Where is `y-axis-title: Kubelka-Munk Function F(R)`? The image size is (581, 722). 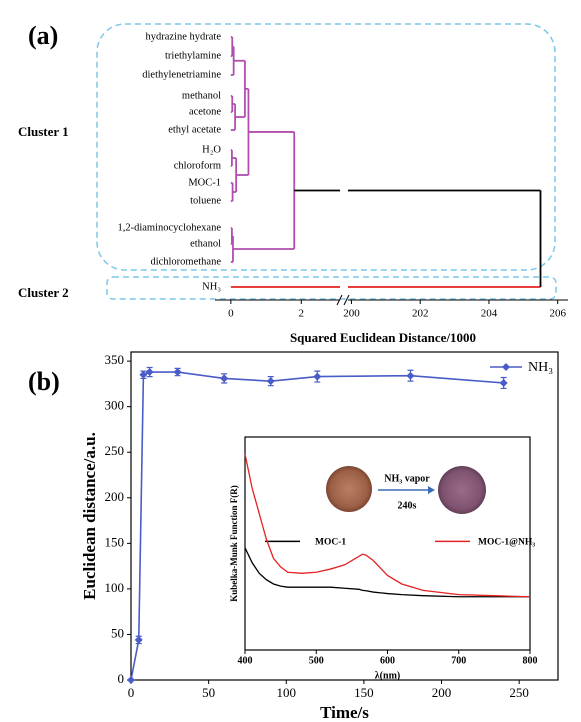 y-axis-title: Kubelka-Munk Function F(R) is located at coordinates (234, 543).